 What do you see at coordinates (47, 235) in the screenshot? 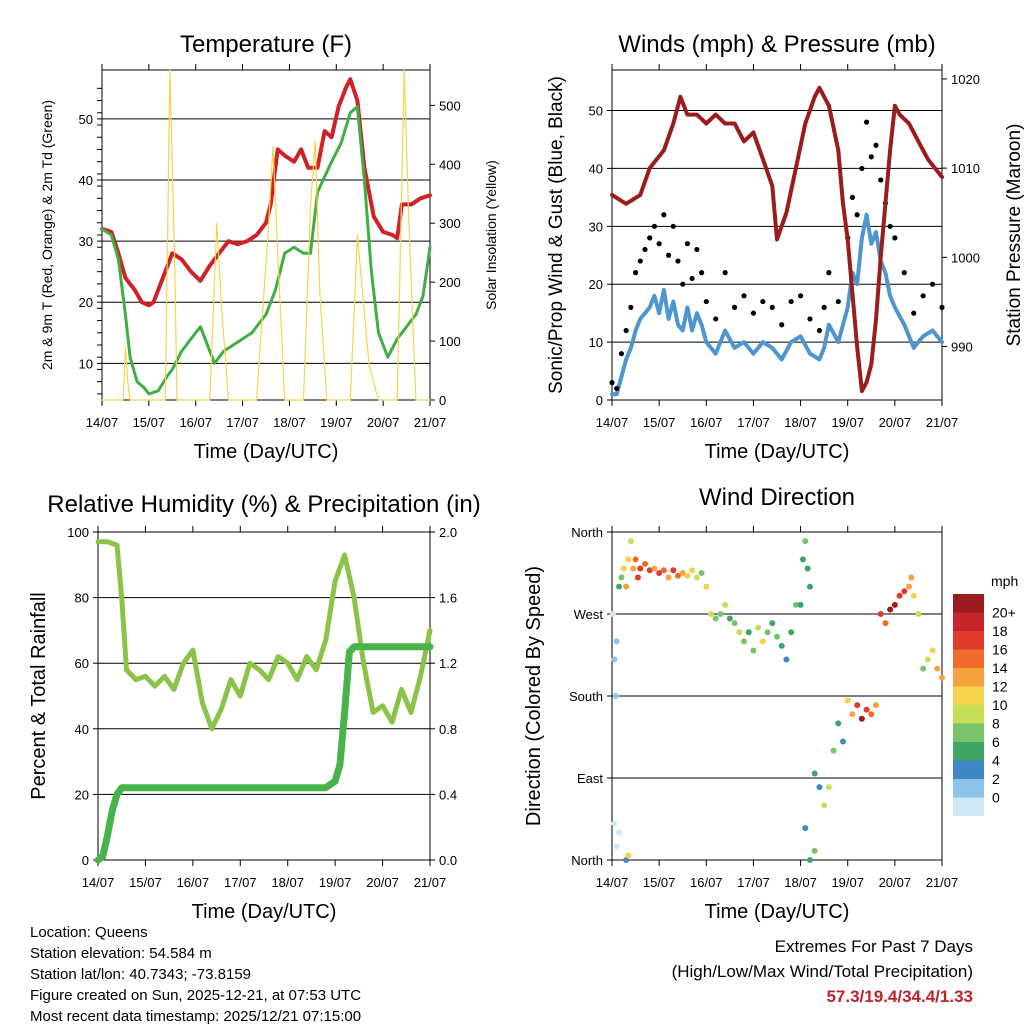
I see `temp-y-axis-label: 2m & 9m T (Red, Orange) & 2m Td (Green)` at bounding box center [47, 235].